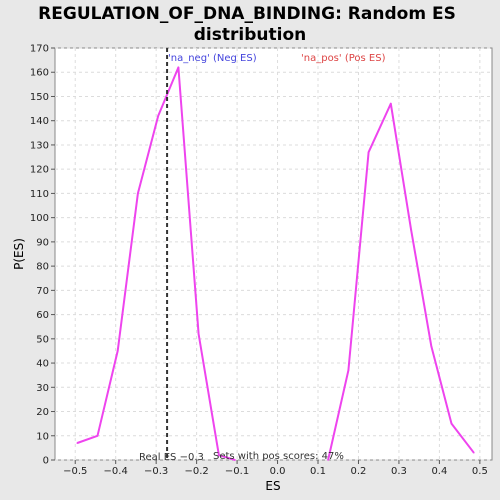 The height and width of the screenshot is (500, 500). What do you see at coordinates (278, 471) in the screenshot?
I see `x-tick-label: 0.0` at bounding box center [278, 471].